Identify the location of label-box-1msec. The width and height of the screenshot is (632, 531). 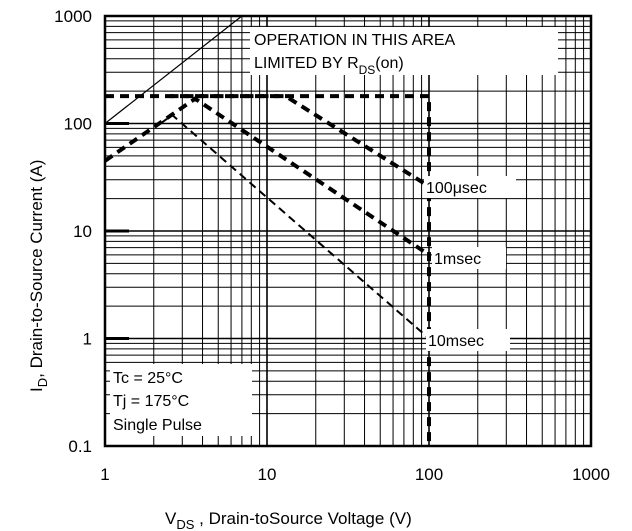
(469, 258).